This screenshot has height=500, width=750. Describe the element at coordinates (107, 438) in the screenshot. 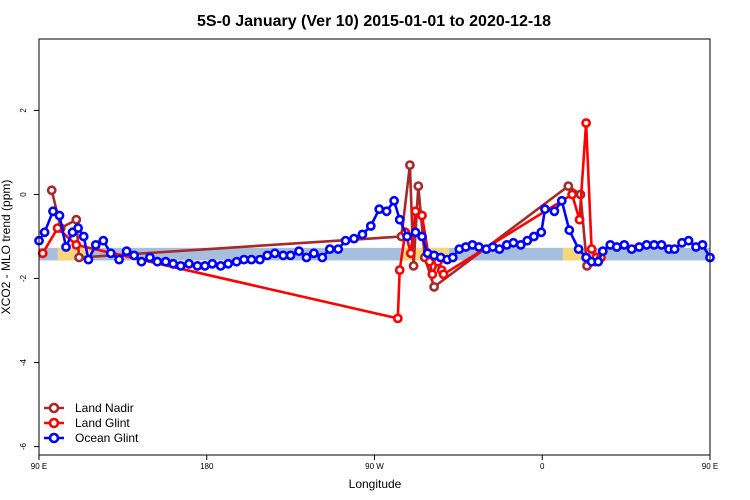

I see `legend-label: Ocean Glint` at that location.